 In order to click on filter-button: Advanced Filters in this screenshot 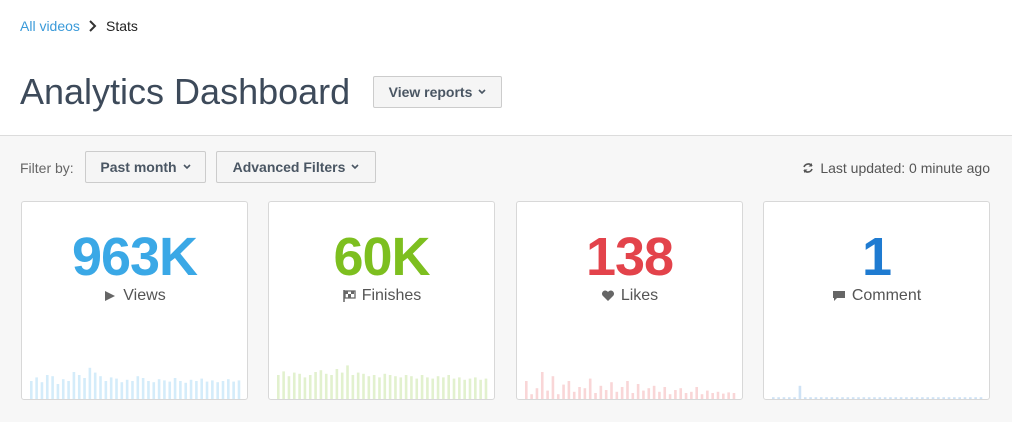, I will do `click(296, 167)`.